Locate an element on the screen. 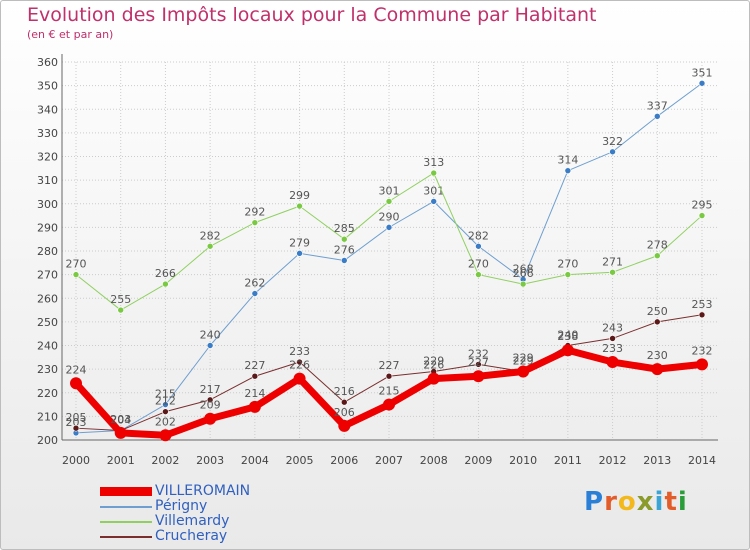  x-tick-label: 2001 is located at coordinates (121, 460).